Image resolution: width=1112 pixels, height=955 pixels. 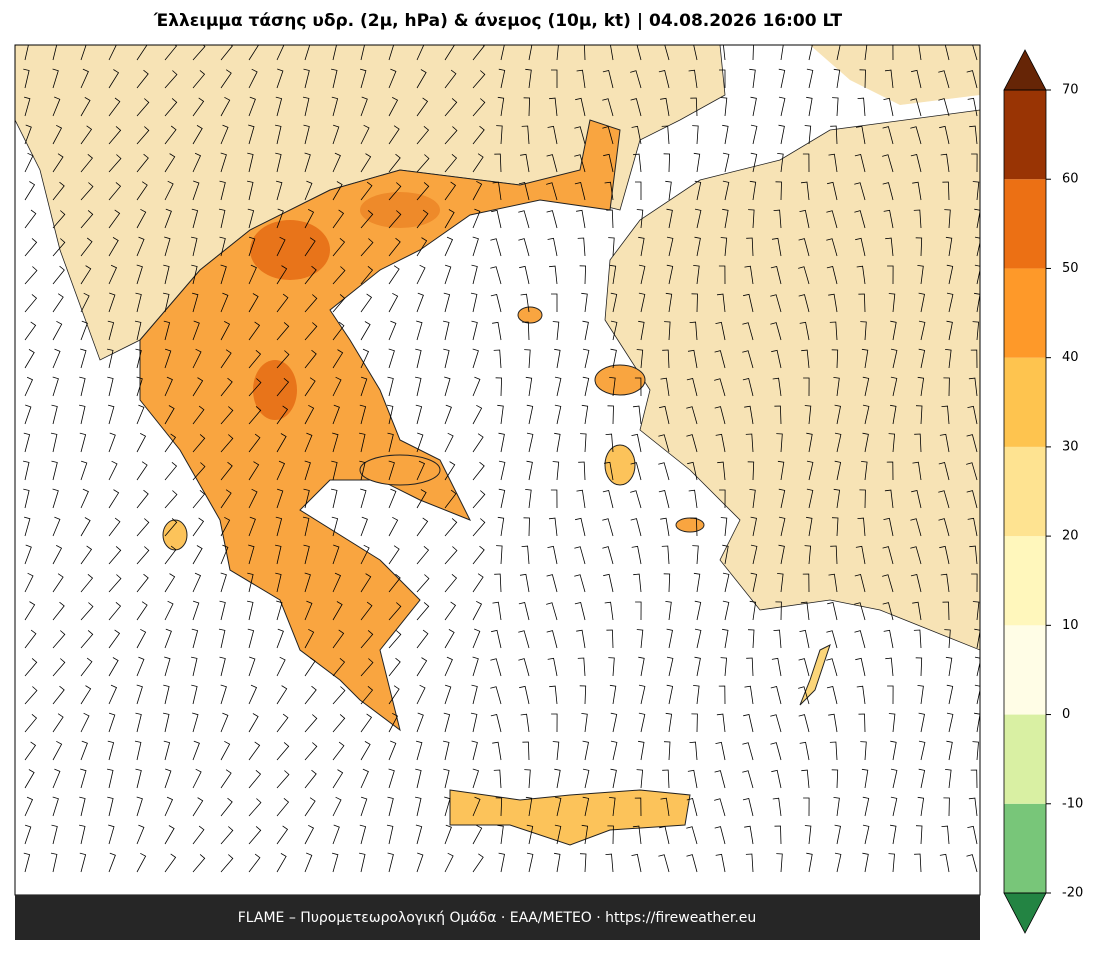 What do you see at coordinates (1070, 90) in the screenshot?
I see `colorbar-tick-label: 70` at bounding box center [1070, 90].